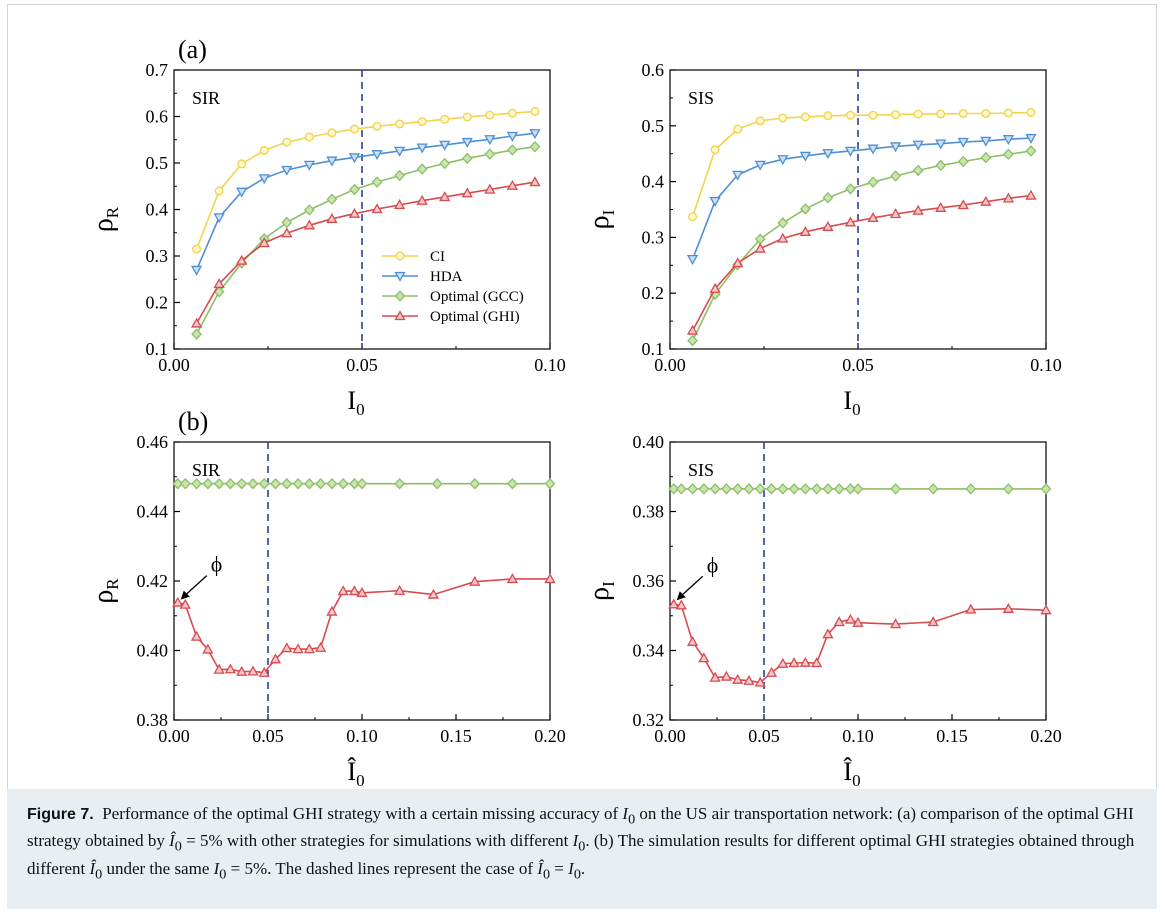 Image resolution: width=1165 pixels, height=924 pixels. What do you see at coordinates (157, 303) in the screenshot?
I see `y-tick-label: 0.2` at bounding box center [157, 303].